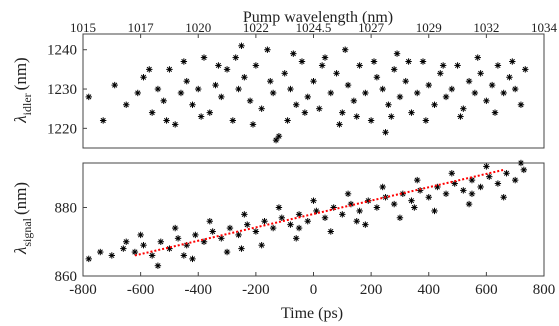 This screenshot has height=326, width=559. I want to click on time-tick-label: -600, so click(141, 290).